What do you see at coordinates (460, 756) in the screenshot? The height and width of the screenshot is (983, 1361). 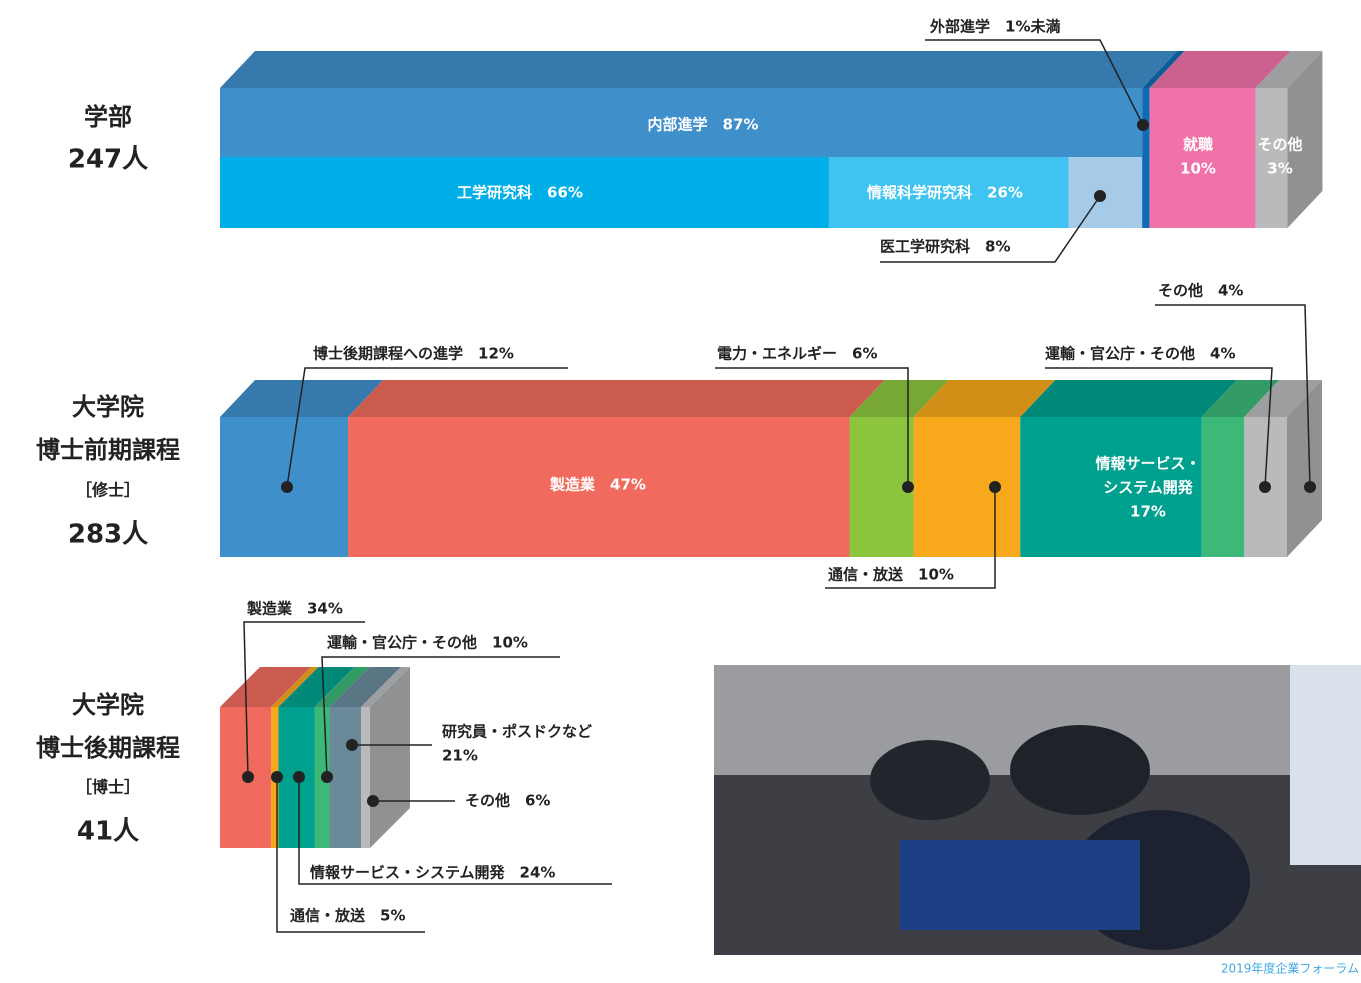 I see `segment-label: 21%` at bounding box center [460, 756].